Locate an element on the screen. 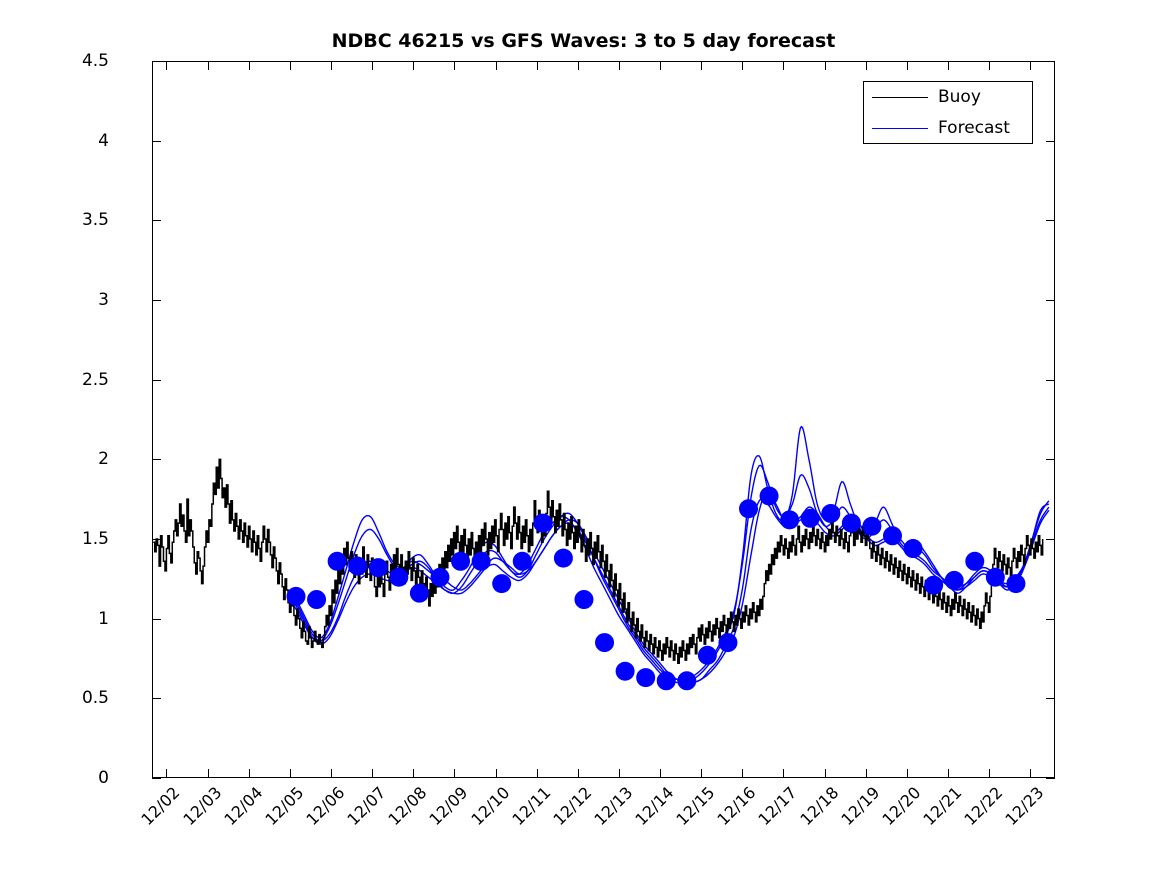  x-tick-label: 12/03 is located at coordinates (201, 806).